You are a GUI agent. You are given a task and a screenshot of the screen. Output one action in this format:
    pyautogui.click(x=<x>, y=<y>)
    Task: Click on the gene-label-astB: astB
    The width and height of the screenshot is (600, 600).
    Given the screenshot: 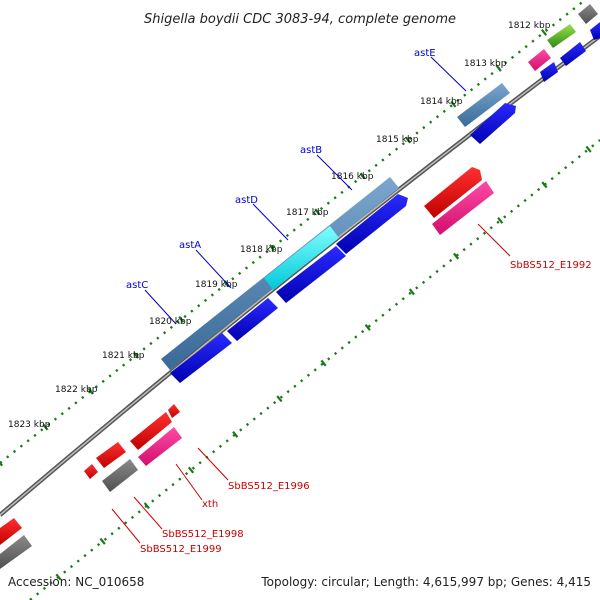 What is the action you would take?
    pyautogui.click(x=311, y=150)
    